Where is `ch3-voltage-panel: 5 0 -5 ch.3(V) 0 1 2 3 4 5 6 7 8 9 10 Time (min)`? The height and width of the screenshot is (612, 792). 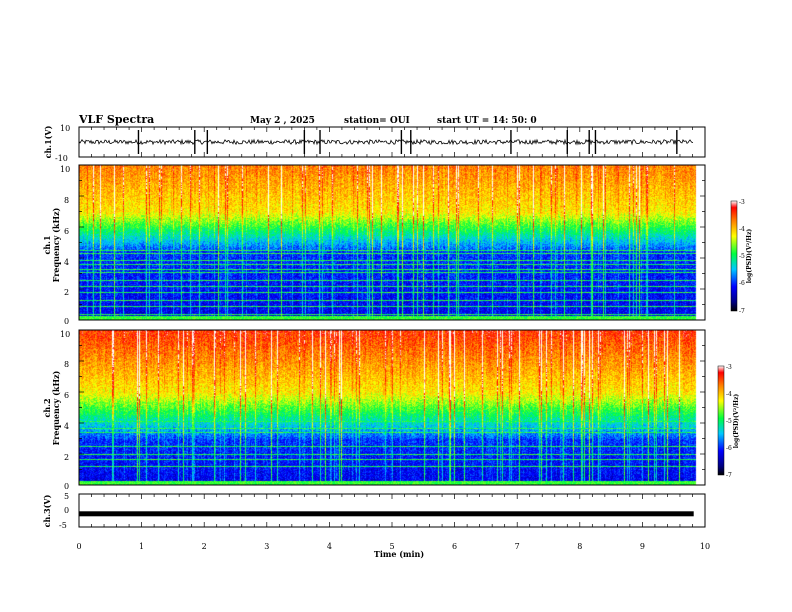 ch3-voltage-panel: 5 0 -5 ch.3(V) 0 1 2 3 4 5 6 7 8 9 10 Time (min) is located at coordinates (376, 525).